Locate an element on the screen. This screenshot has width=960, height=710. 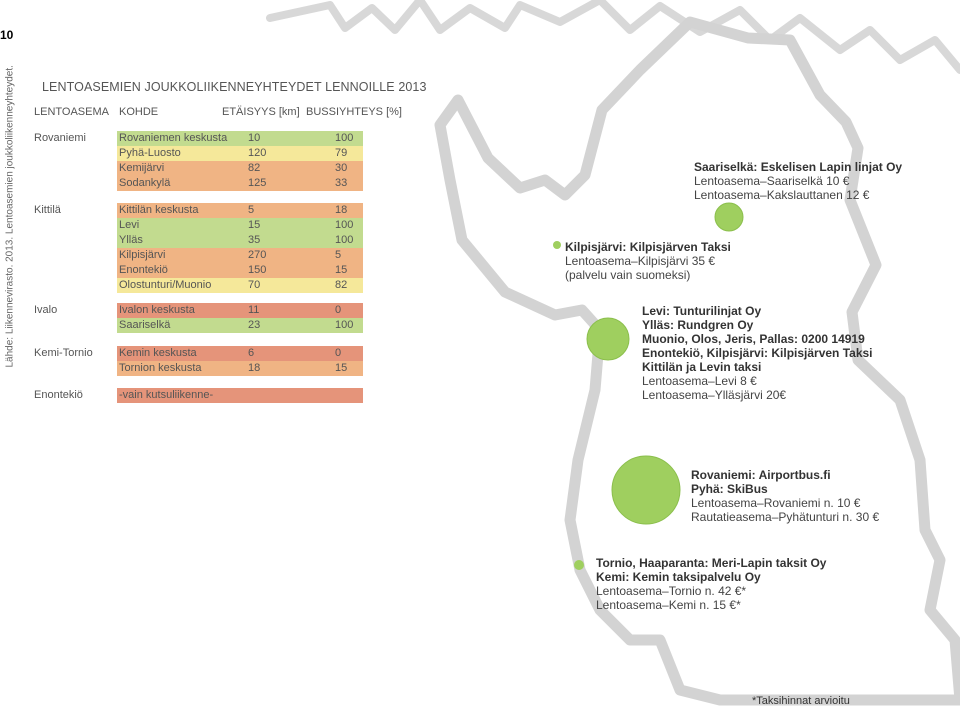
table-row: Sodankylä 125 33 is located at coordinates (240, 183).